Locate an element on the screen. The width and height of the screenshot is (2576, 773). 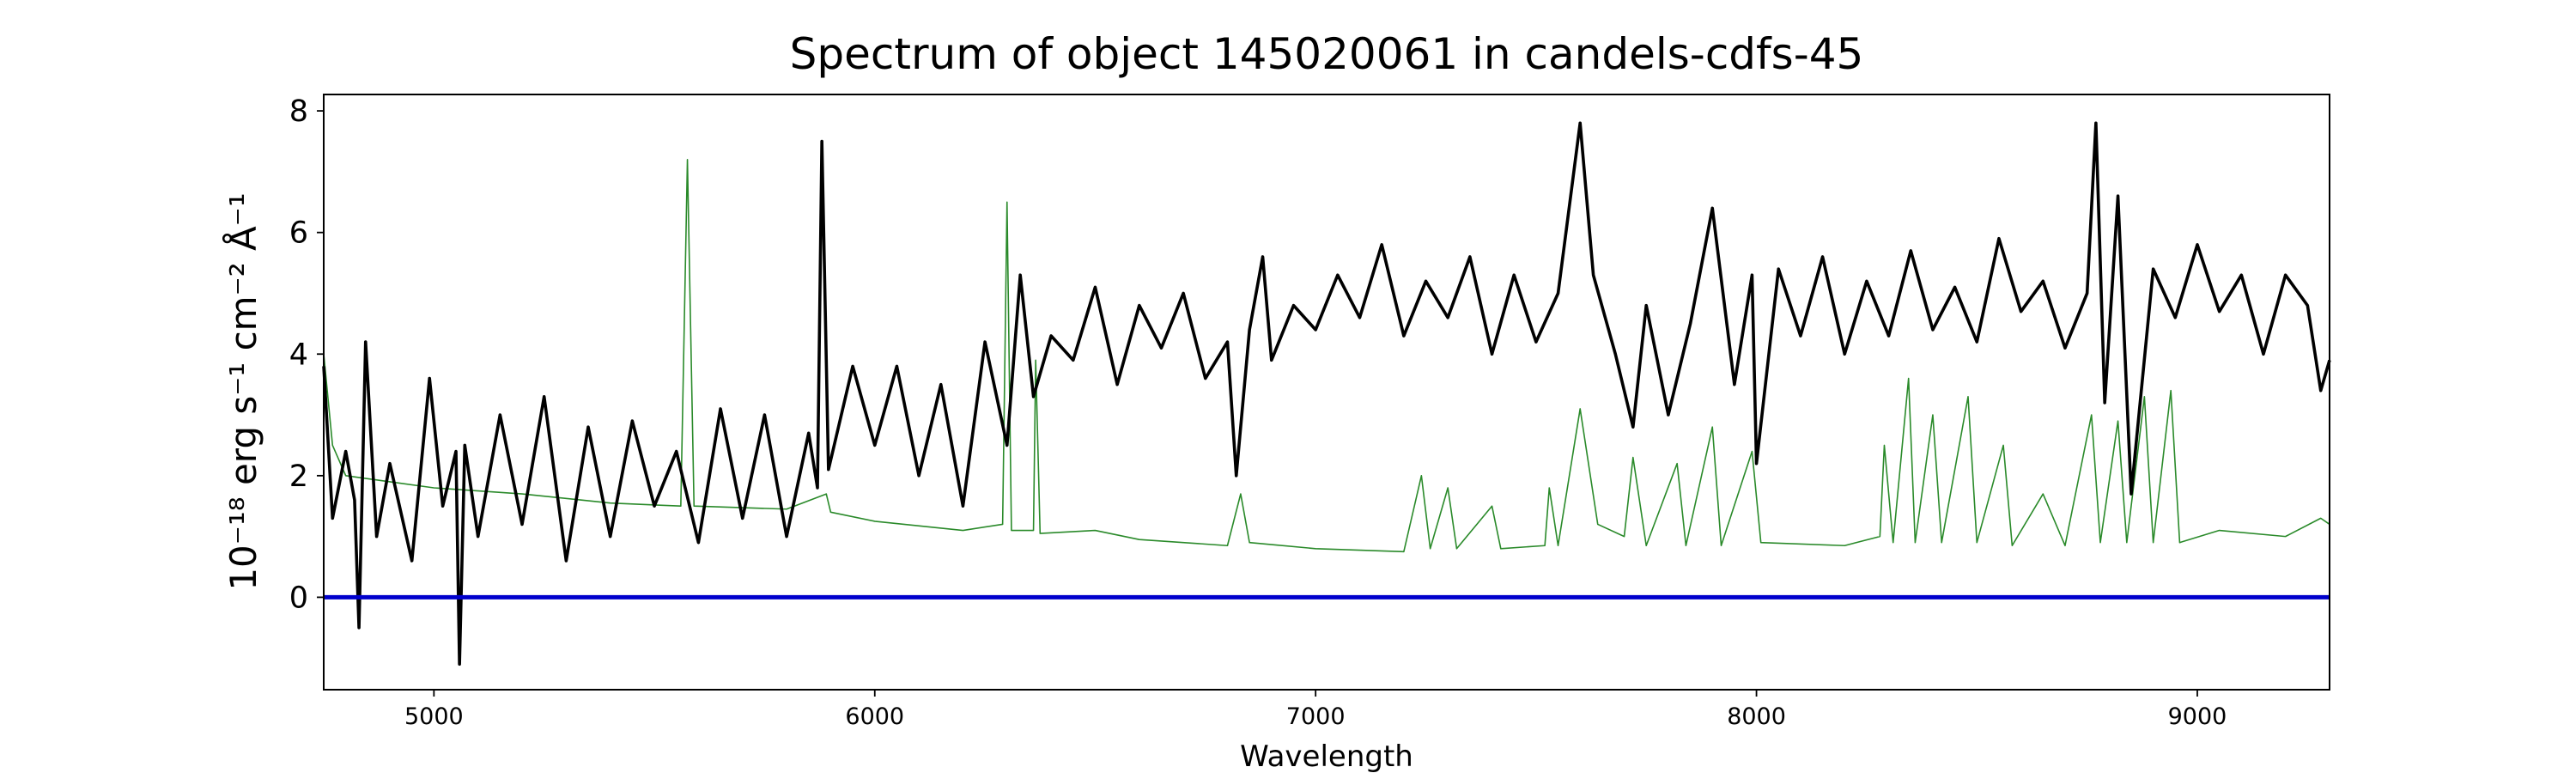
y-tick-label: 8 is located at coordinates (298, 111).